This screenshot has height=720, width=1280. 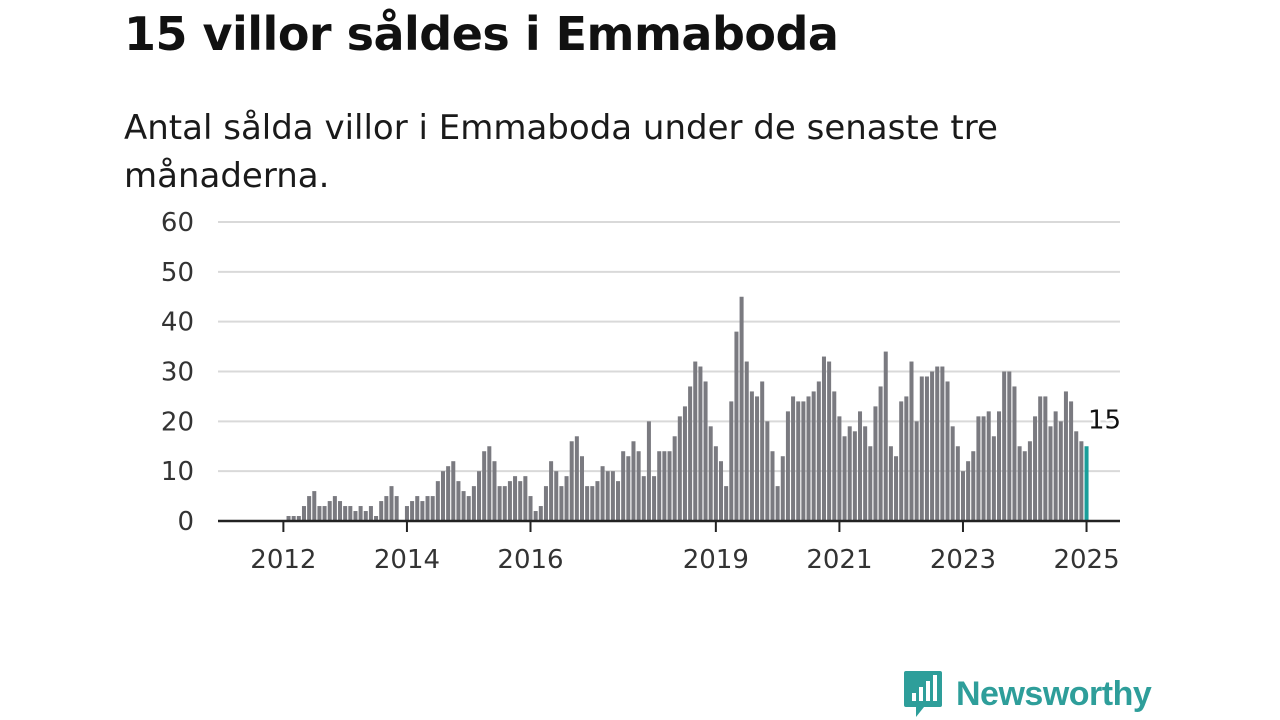 What do you see at coordinates (481, 34) in the screenshot?
I see `chart-title: 15 villor såldes i Emmaboda` at bounding box center [481, 34].